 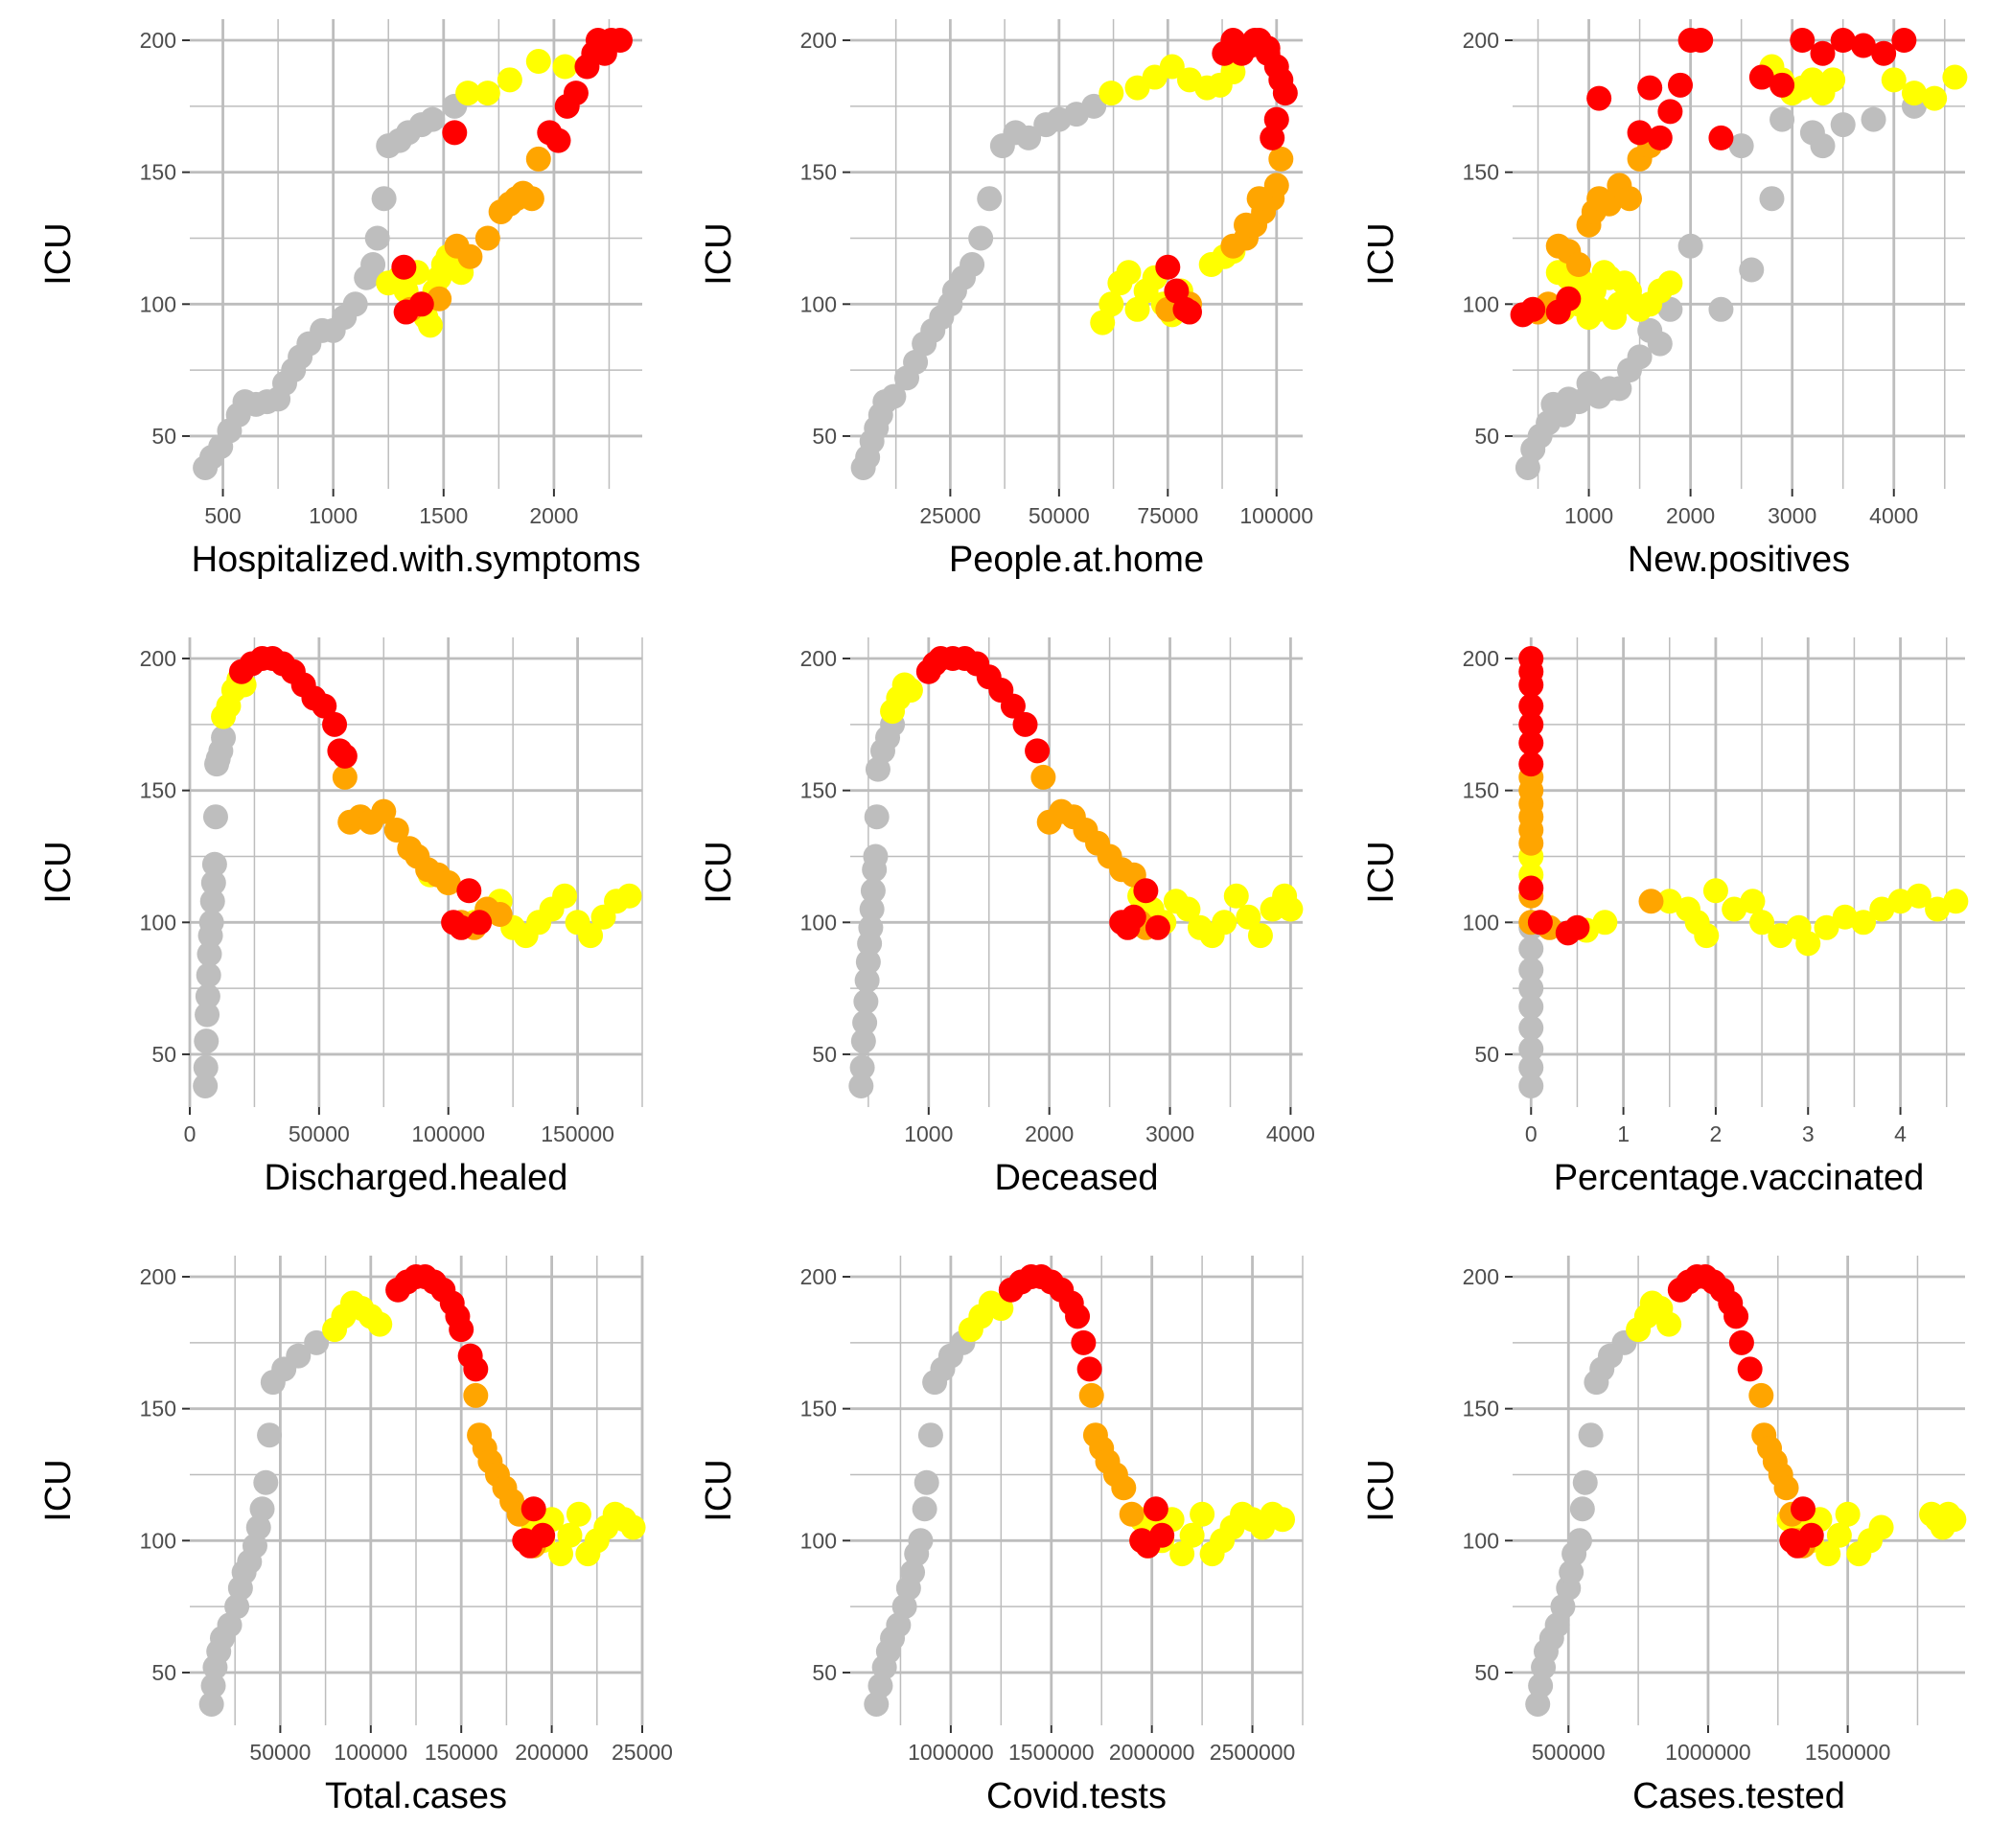 I want to click on y-tick-label: 150, so click(x=158, y=791).